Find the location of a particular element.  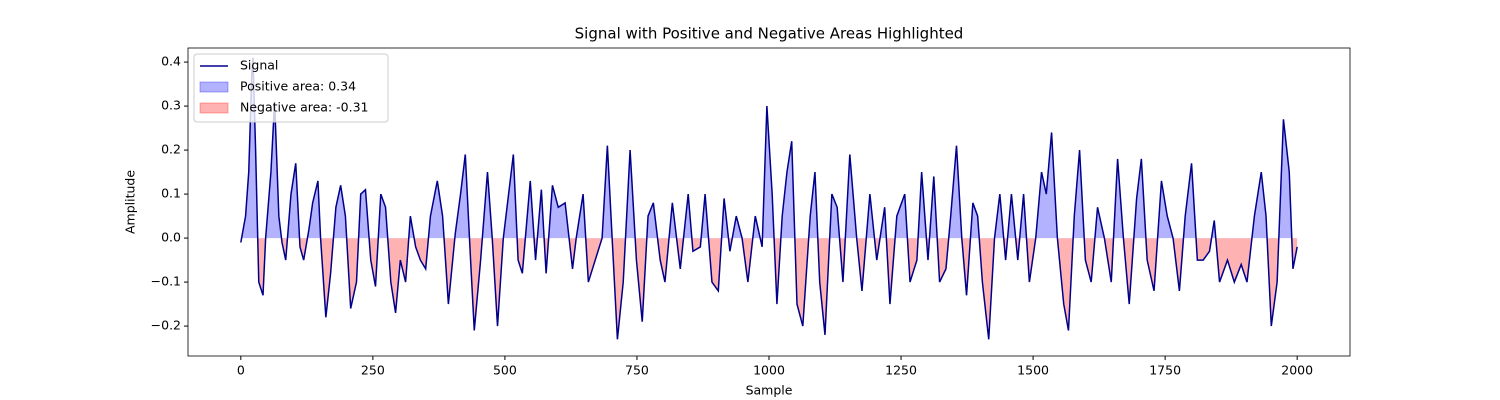

x-tick-label: 250 is located at coordinates (373, 370).